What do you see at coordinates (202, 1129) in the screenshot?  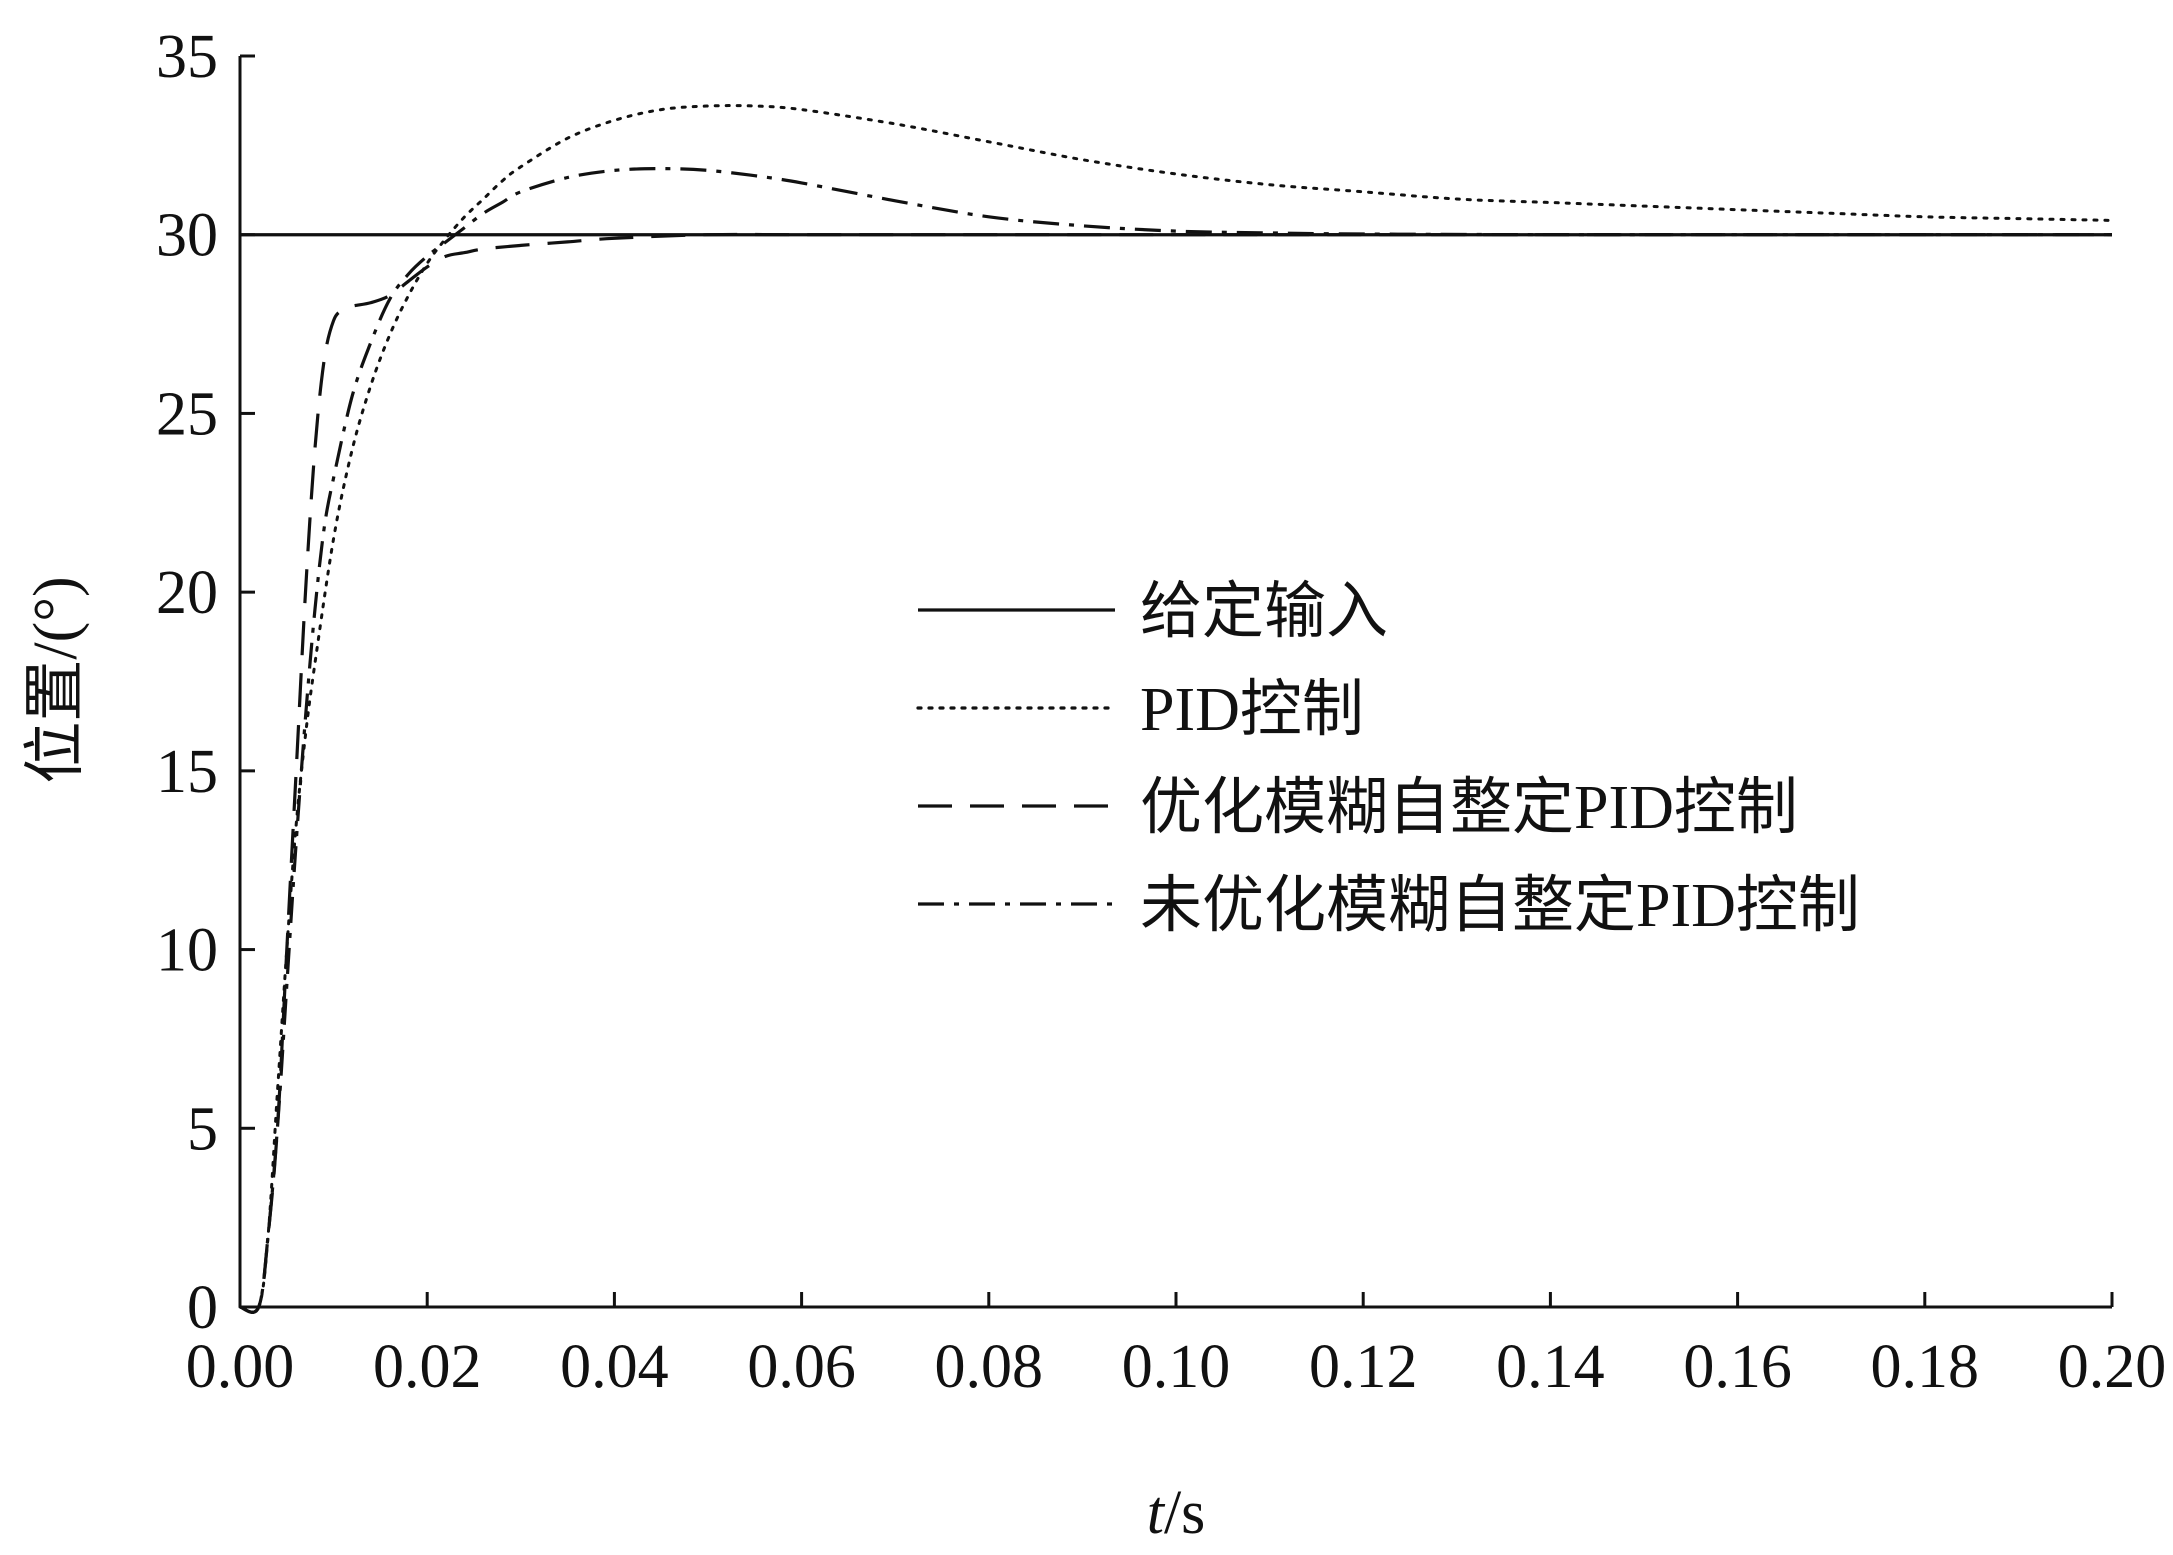 I see `y-tick-label: 5` at bounding box center [202, 1129].